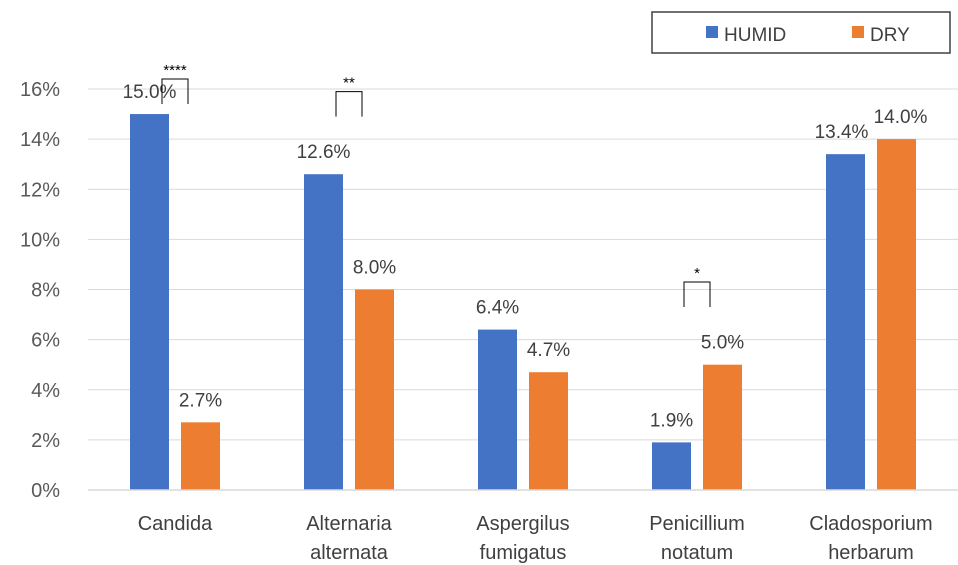 This screenshot has width=958, height=565. What do you see at coordinates (722, 343) in the screenshot?
I see `data-label: 5.0%` at bounding box center [722, 343].